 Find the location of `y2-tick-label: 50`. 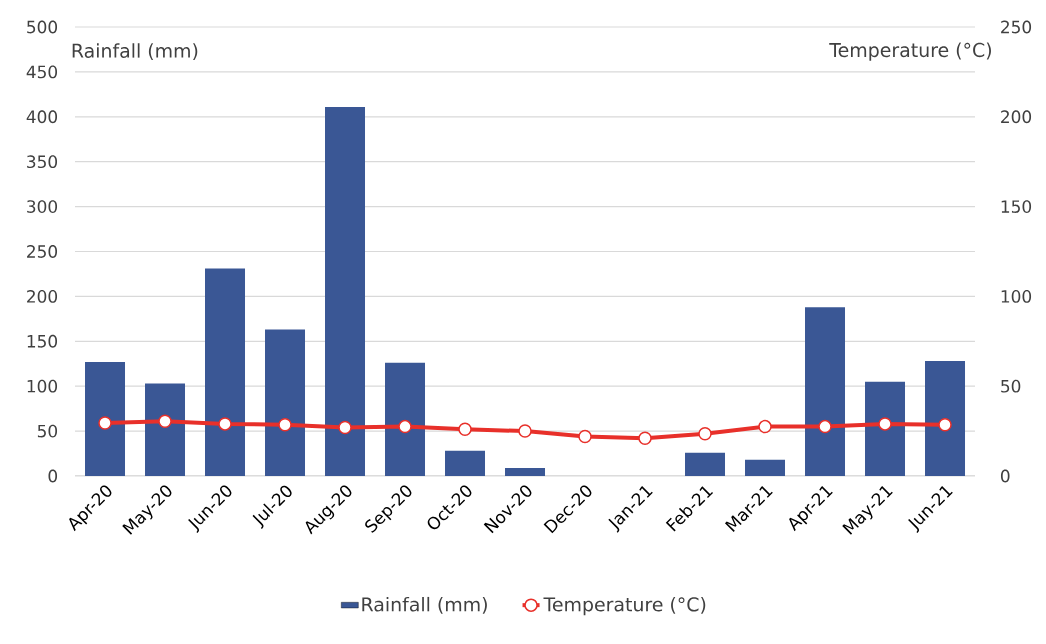

y2-tick-label: 50 is located at coordinates (1011, 386).